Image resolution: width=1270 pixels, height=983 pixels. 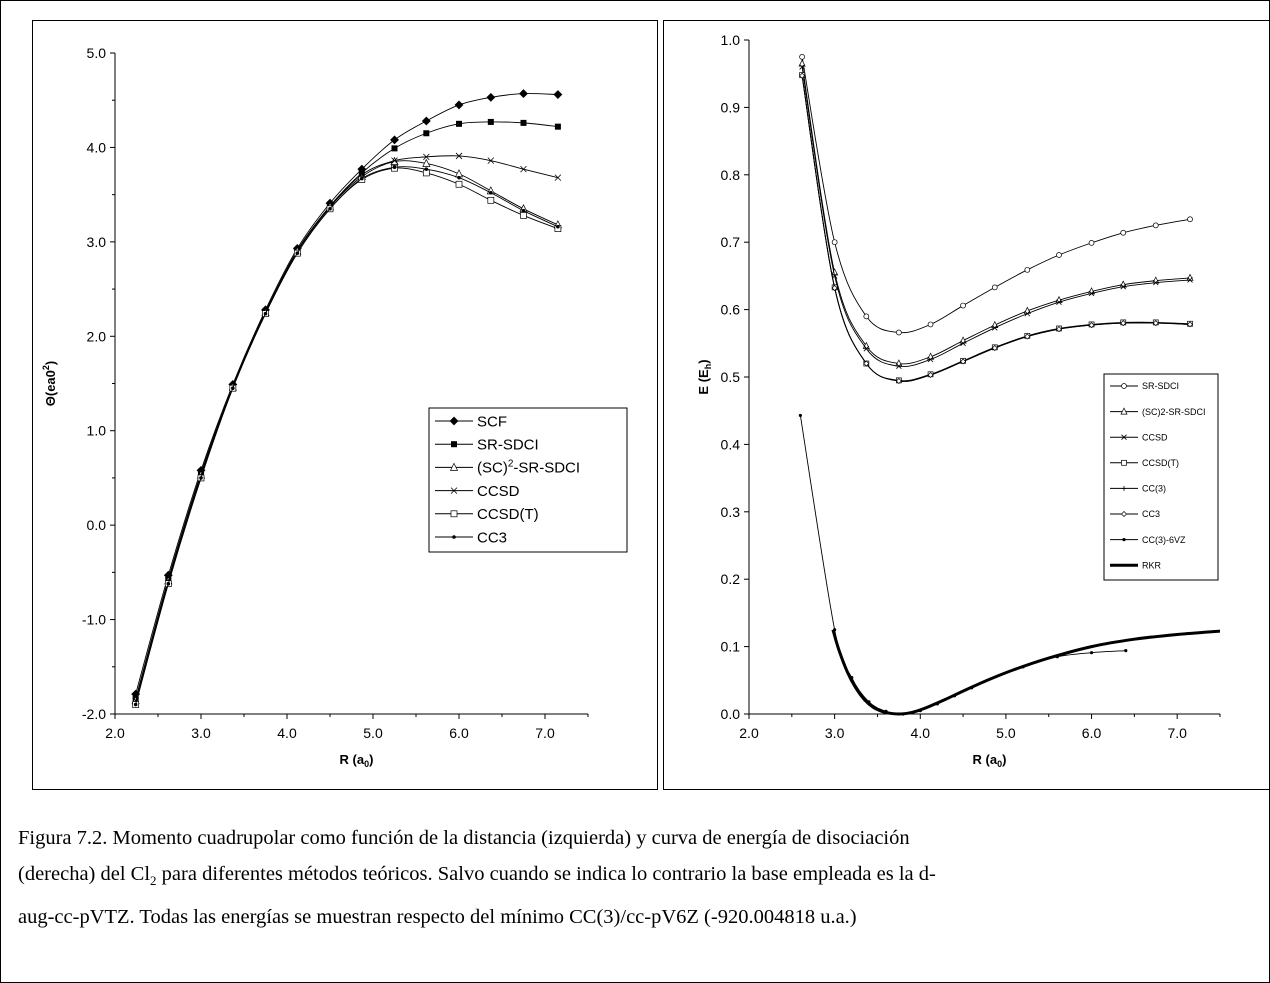 What do you see at coordinates (1154, 489) in the screenshot?
I see `legend-label-text: CC(3)` at bounding box center [1154, 489].